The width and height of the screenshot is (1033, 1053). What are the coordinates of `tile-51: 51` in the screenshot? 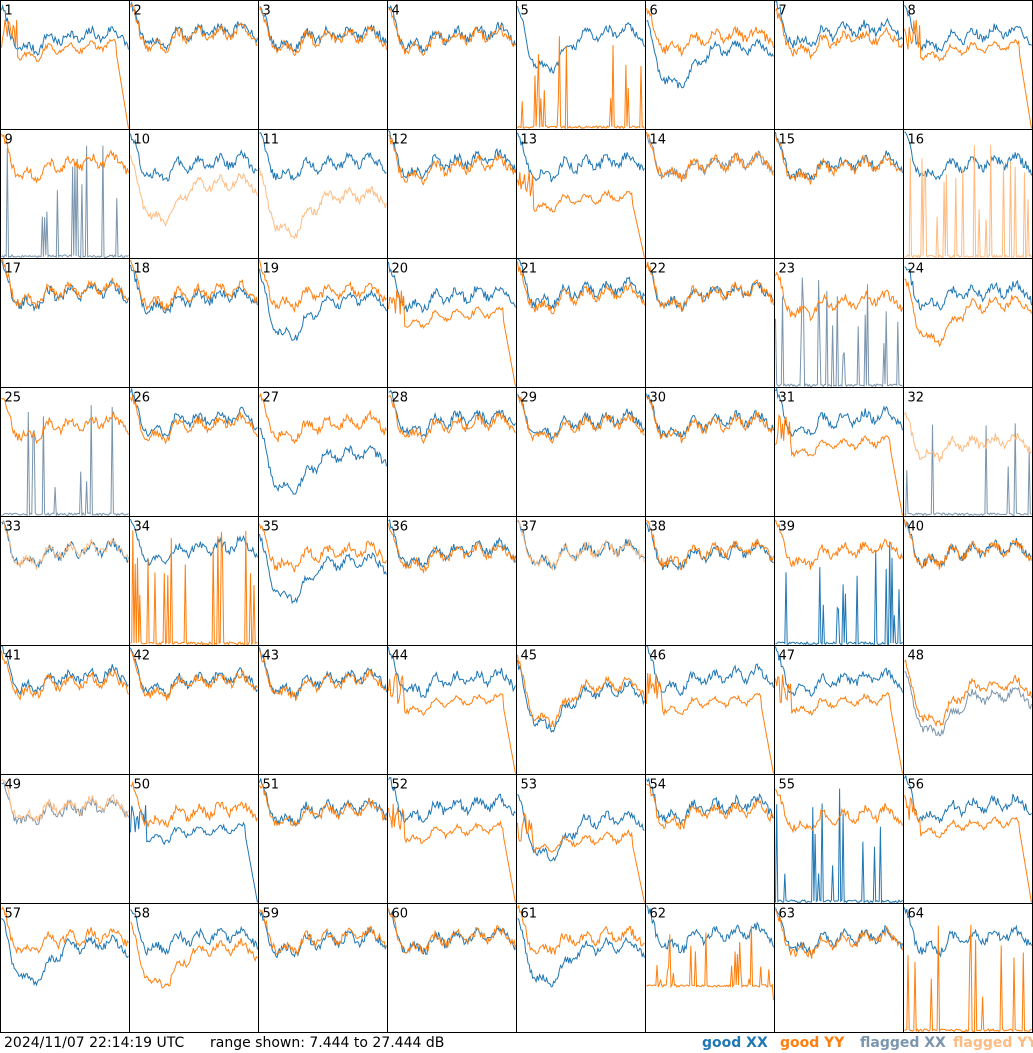 It's located at (323, 839).